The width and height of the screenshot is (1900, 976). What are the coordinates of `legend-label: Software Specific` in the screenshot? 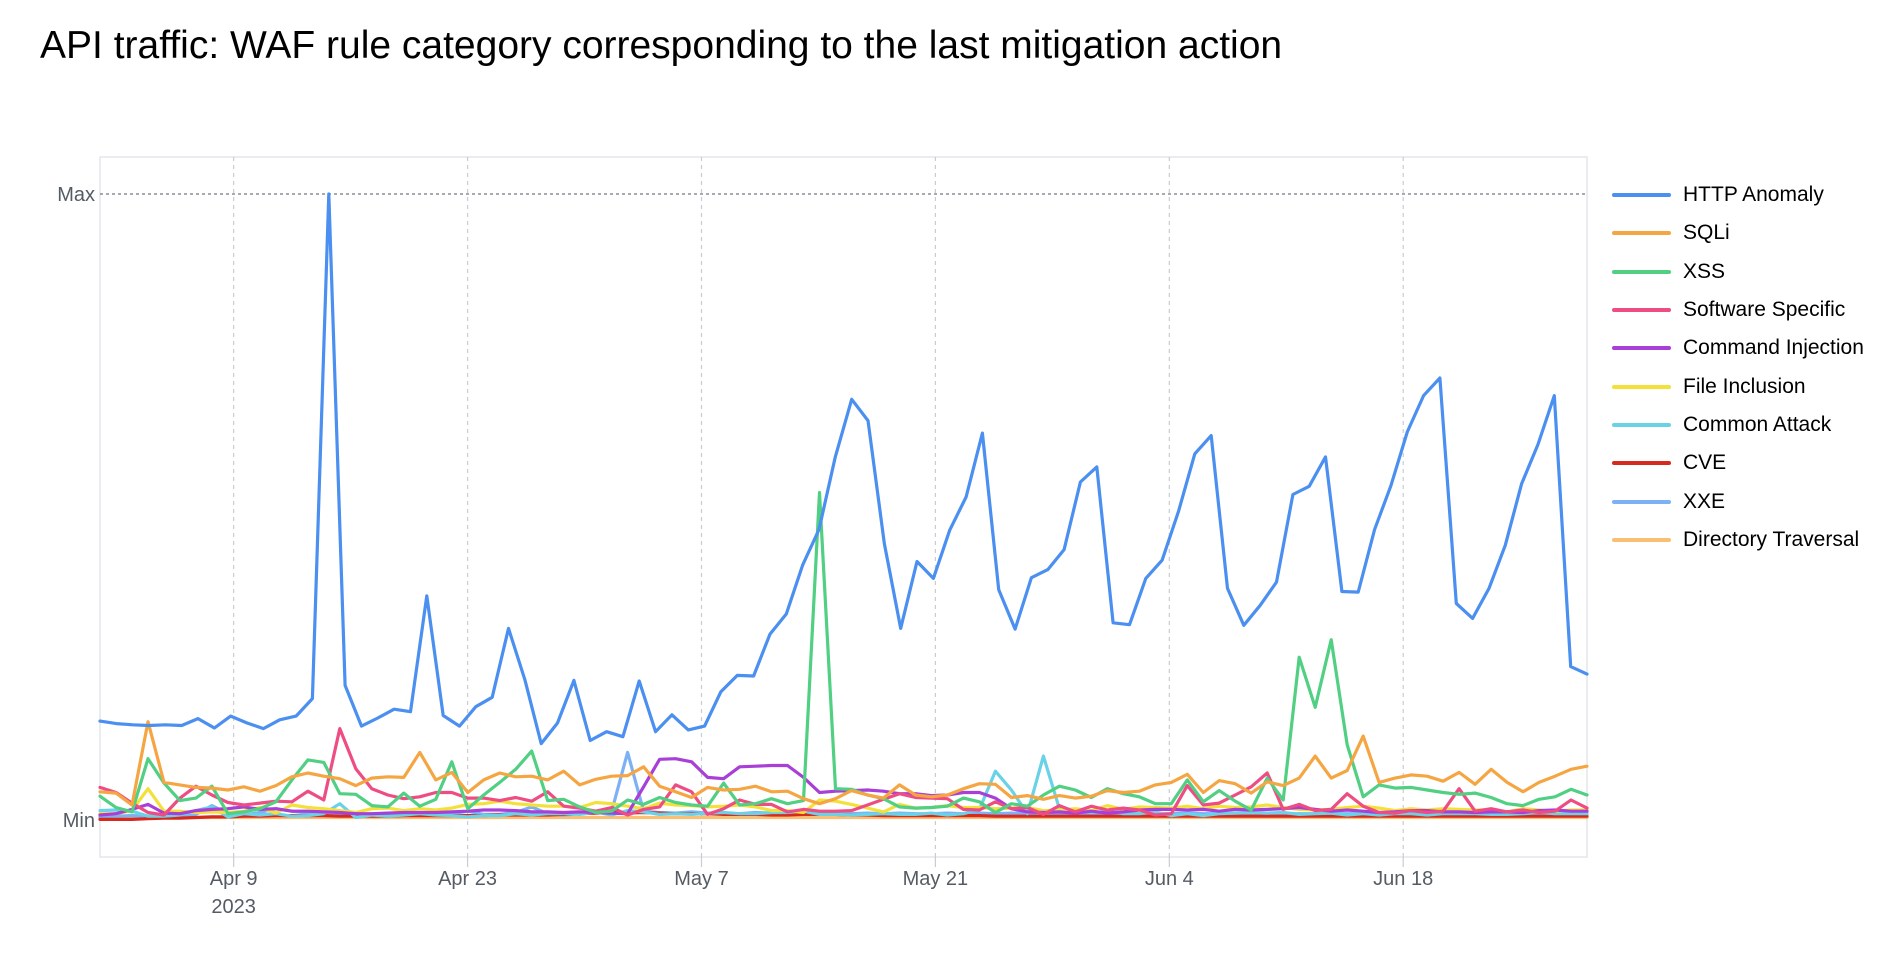 It's located at (1764, 310).